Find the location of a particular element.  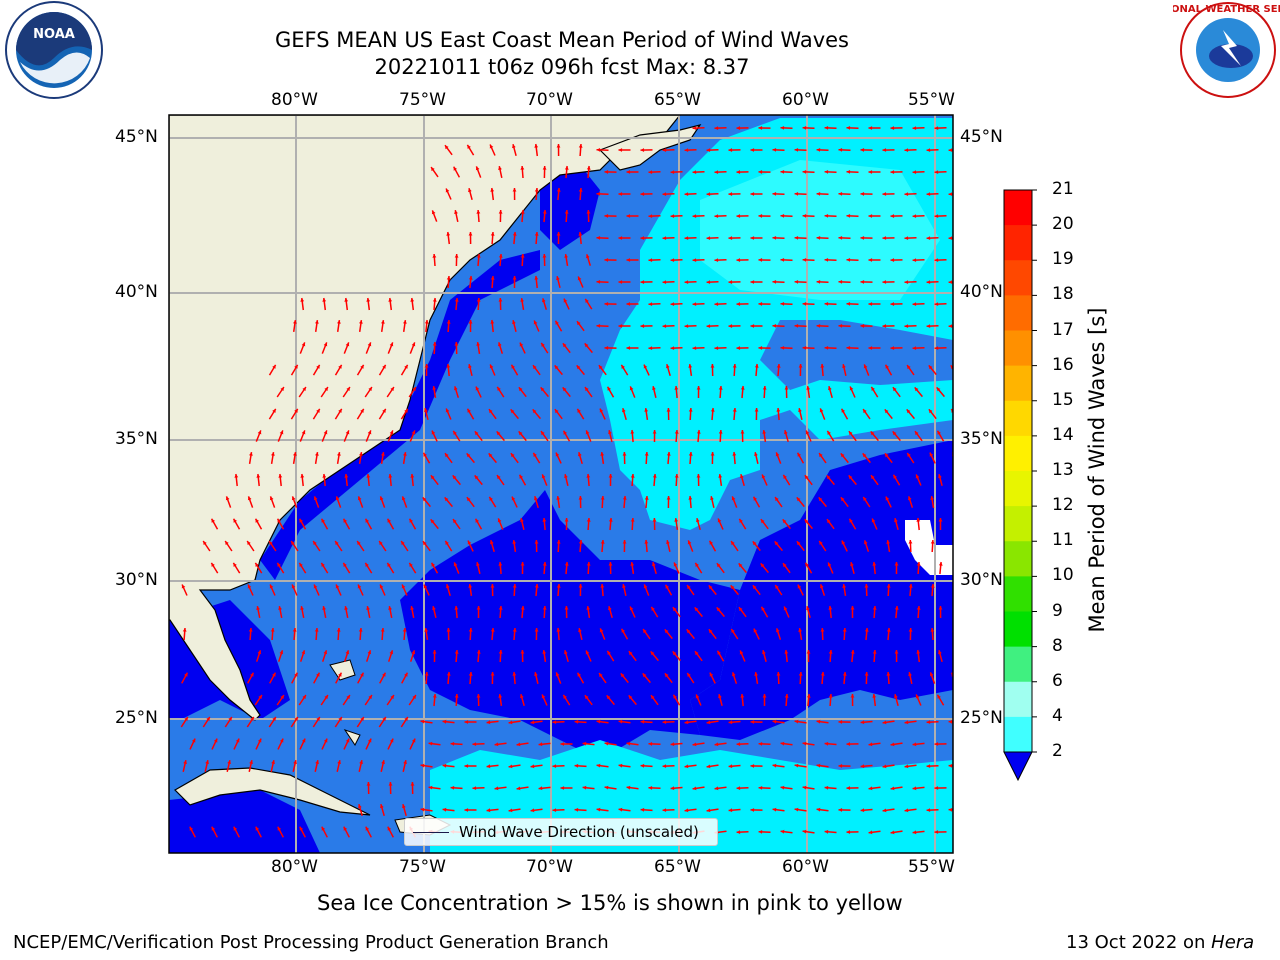

lat-label-left-45n: 45°N is located at coordinates (136, 137).